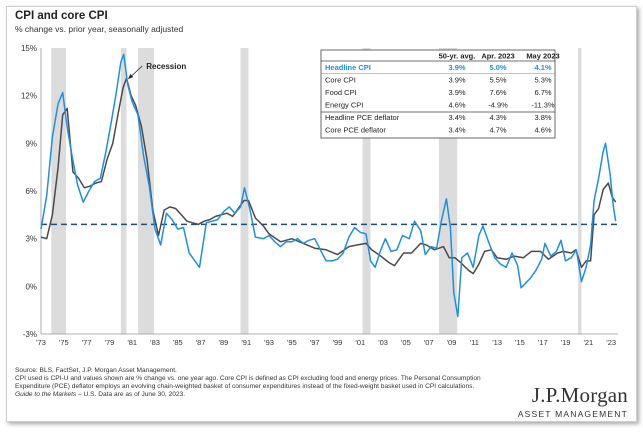 The height and width of the screenshot is (434, 643). What do you see at coordinates (429, 342) in the screenshot?
I see `x-tick-label: '07` at bounding box center [429, 342].